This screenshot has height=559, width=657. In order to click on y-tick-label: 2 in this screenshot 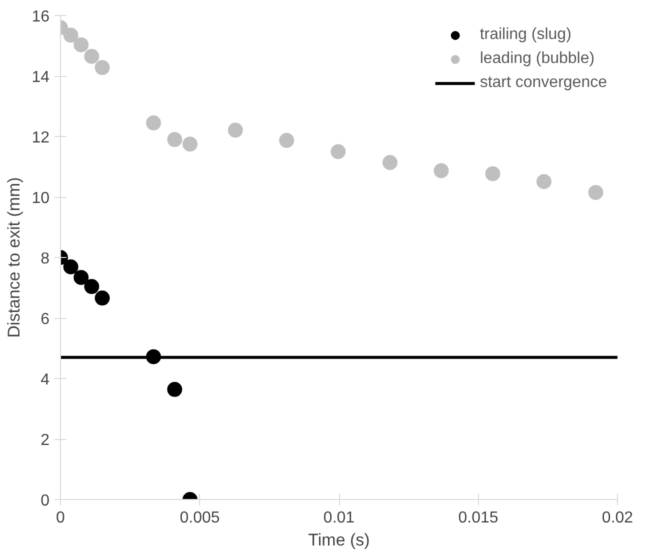, I will do `click(45, 440)`.